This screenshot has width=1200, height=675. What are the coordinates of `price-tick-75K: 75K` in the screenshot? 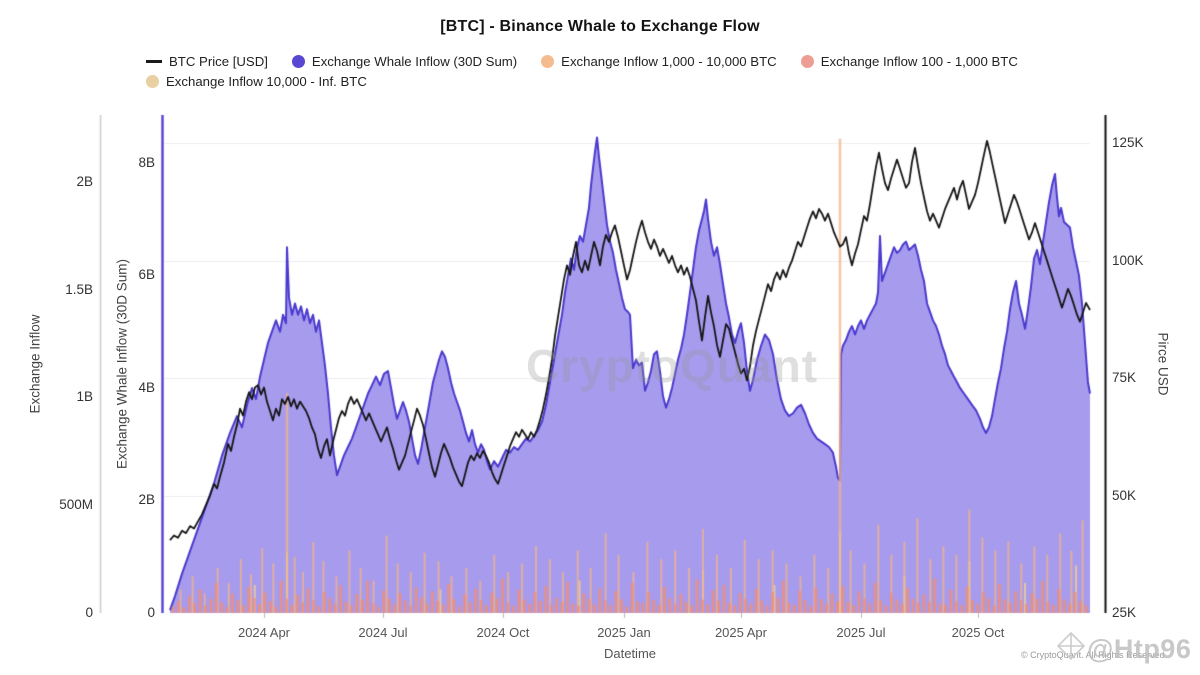 It's located at (1124, 378).